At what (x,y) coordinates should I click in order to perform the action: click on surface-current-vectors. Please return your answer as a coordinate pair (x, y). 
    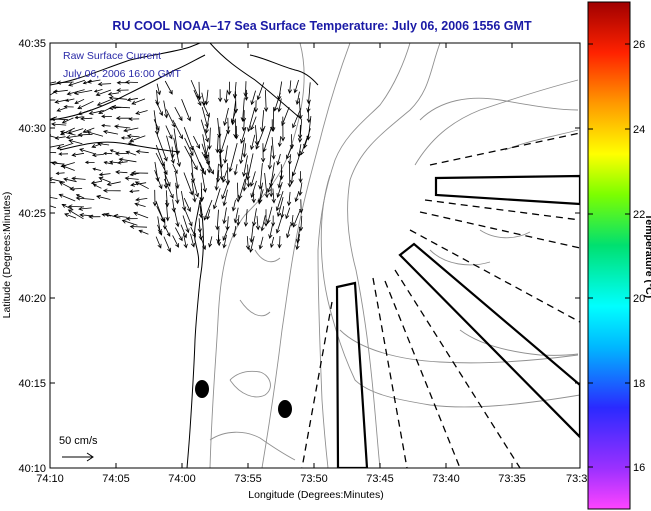
    Looking at the image, I should click on (181, 166).